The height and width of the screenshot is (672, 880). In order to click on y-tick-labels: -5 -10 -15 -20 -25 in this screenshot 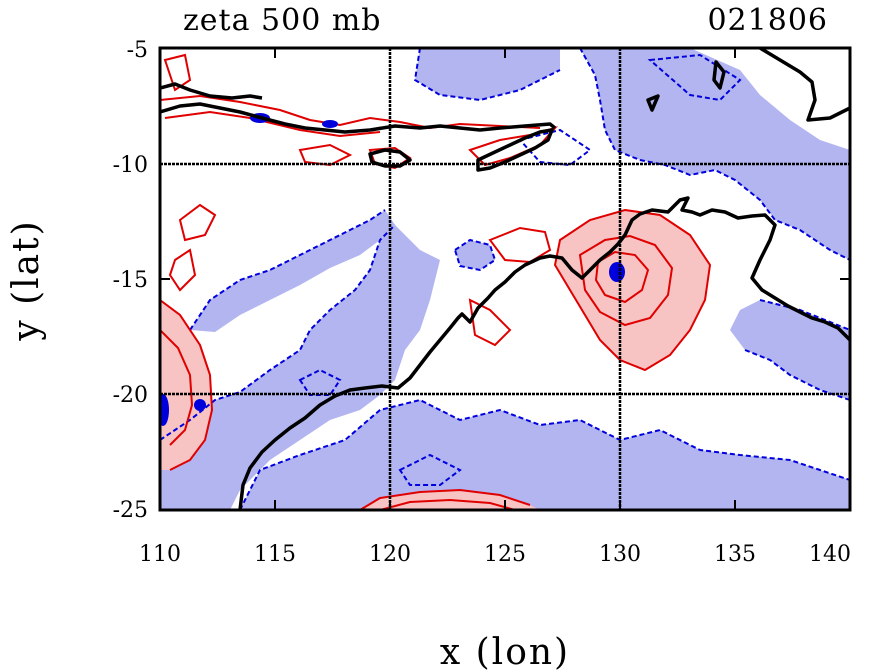, I will do `click(130, 280)`.